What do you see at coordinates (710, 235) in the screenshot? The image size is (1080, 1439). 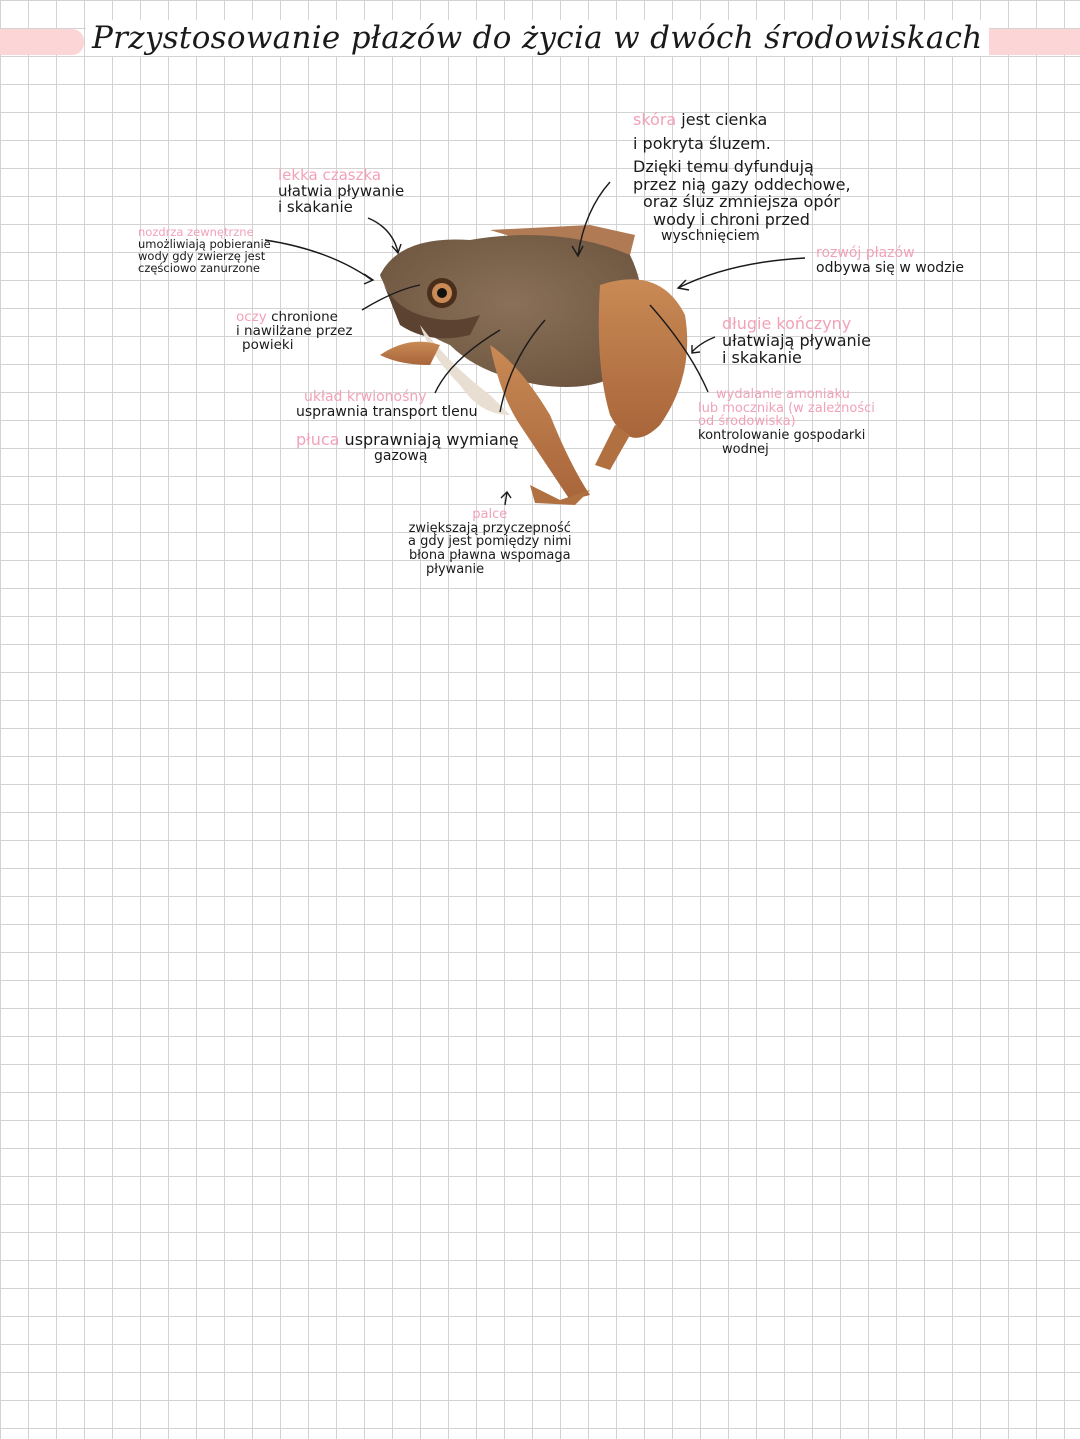 I see `skin-text-7: wyschnięciem` at bounding box center [710, 235].